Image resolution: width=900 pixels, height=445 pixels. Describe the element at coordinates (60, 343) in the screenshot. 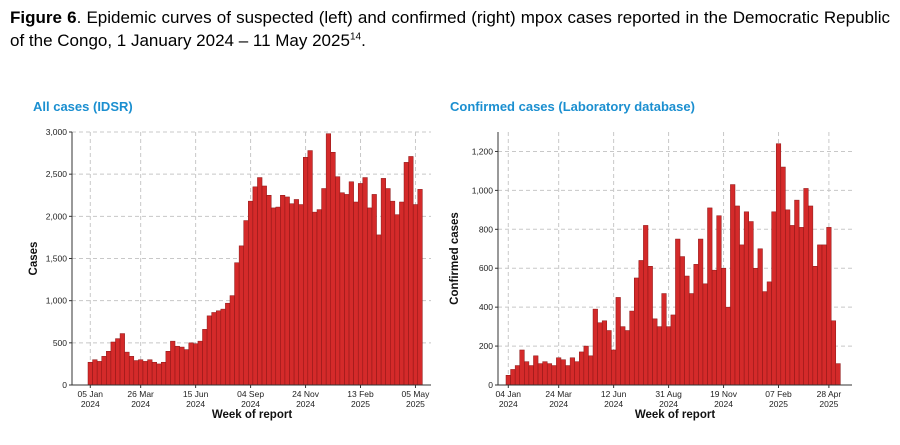

I see `y-tick-label: 500` at that location.